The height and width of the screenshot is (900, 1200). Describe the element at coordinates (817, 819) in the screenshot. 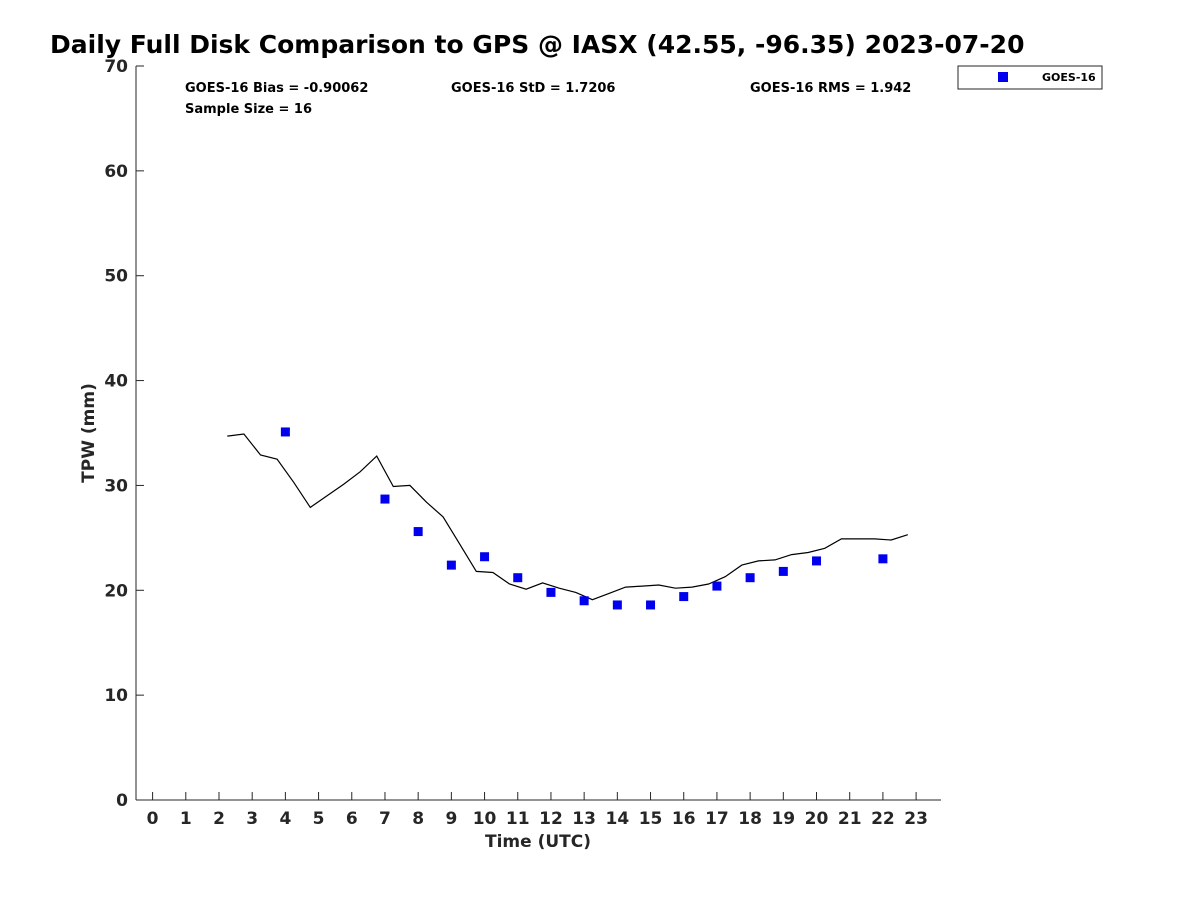

I see `x-tick-label: 20` at that location.